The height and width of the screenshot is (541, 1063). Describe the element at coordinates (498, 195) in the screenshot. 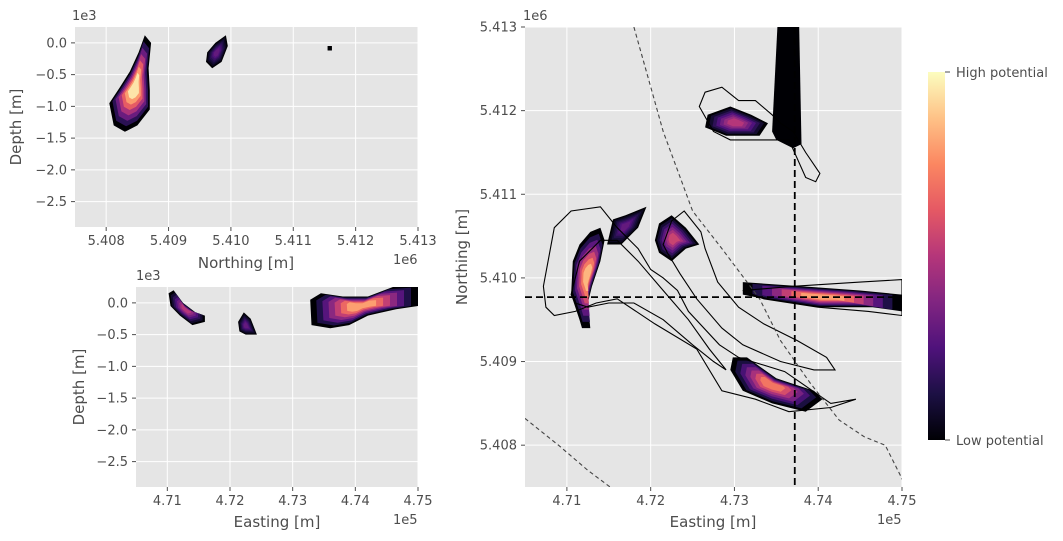

I see `y-tick-label: 5.411` at that location.